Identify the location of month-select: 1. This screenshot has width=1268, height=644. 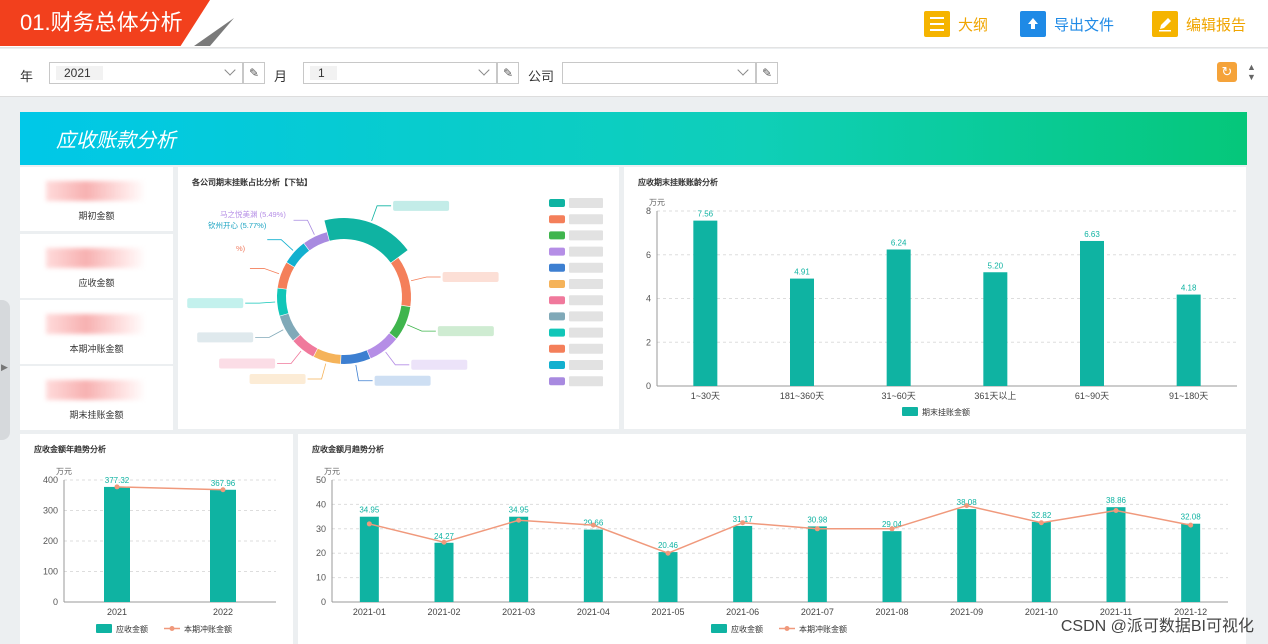
(400, 73).